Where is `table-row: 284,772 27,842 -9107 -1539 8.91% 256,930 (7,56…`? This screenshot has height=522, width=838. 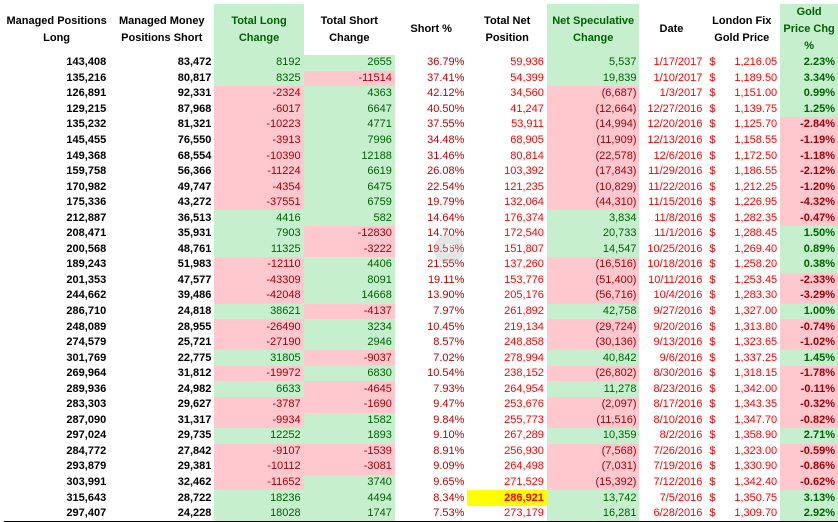
table-row: 284,772 27,842 -9107 -1539 8.91% 256,930 (7,56… is located at coordinates (421, 451).